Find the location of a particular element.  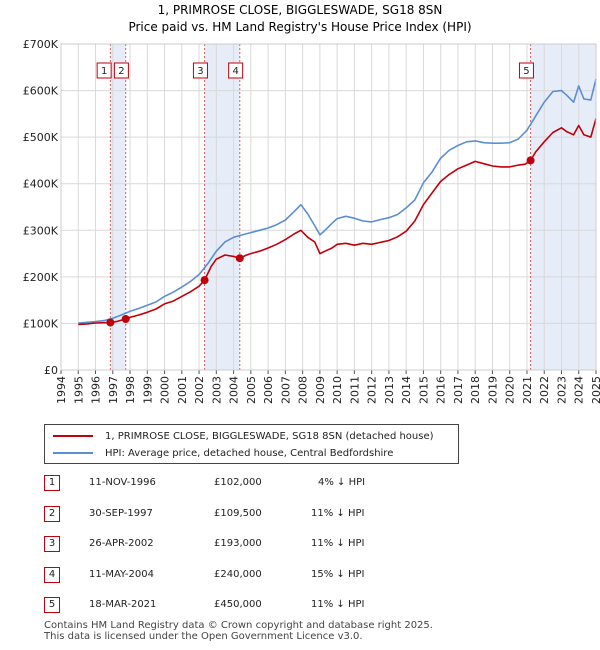

x-tick-label: 2001 is located at coordinates (182, 390).